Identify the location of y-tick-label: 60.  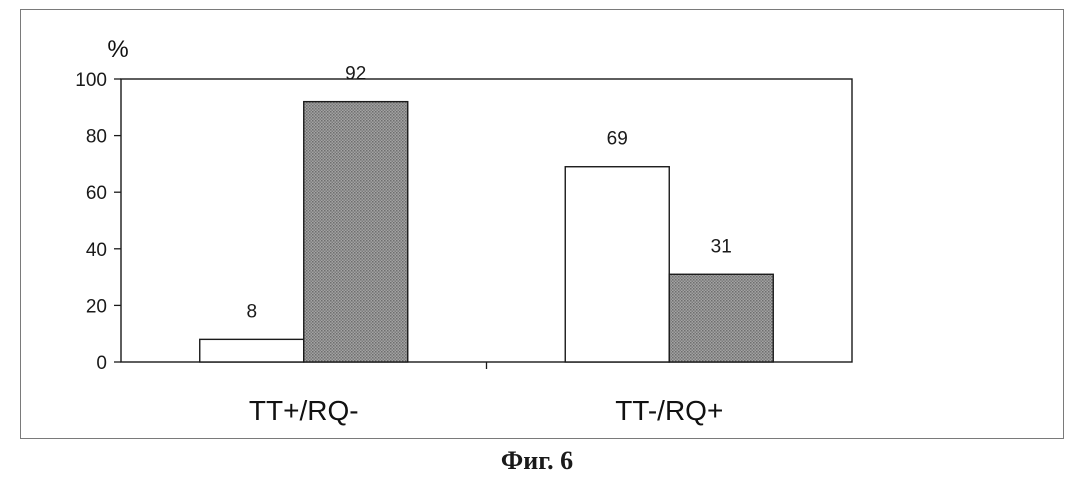
(96, 193).